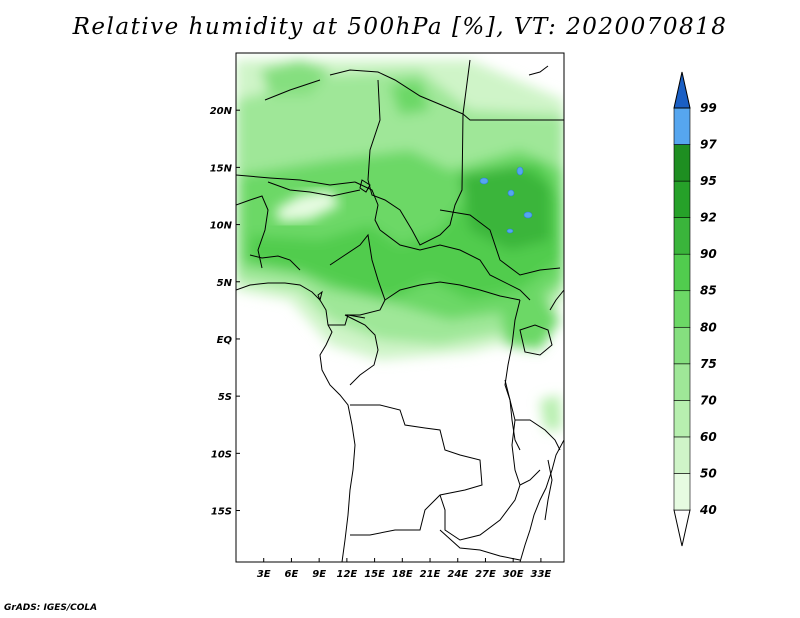 The width and height of the screenshot is (800, 618). What do you see at coordinates (708, 327) in the screenshot?
I see `colorbar-label: 80` at bounding box center [708, 327].